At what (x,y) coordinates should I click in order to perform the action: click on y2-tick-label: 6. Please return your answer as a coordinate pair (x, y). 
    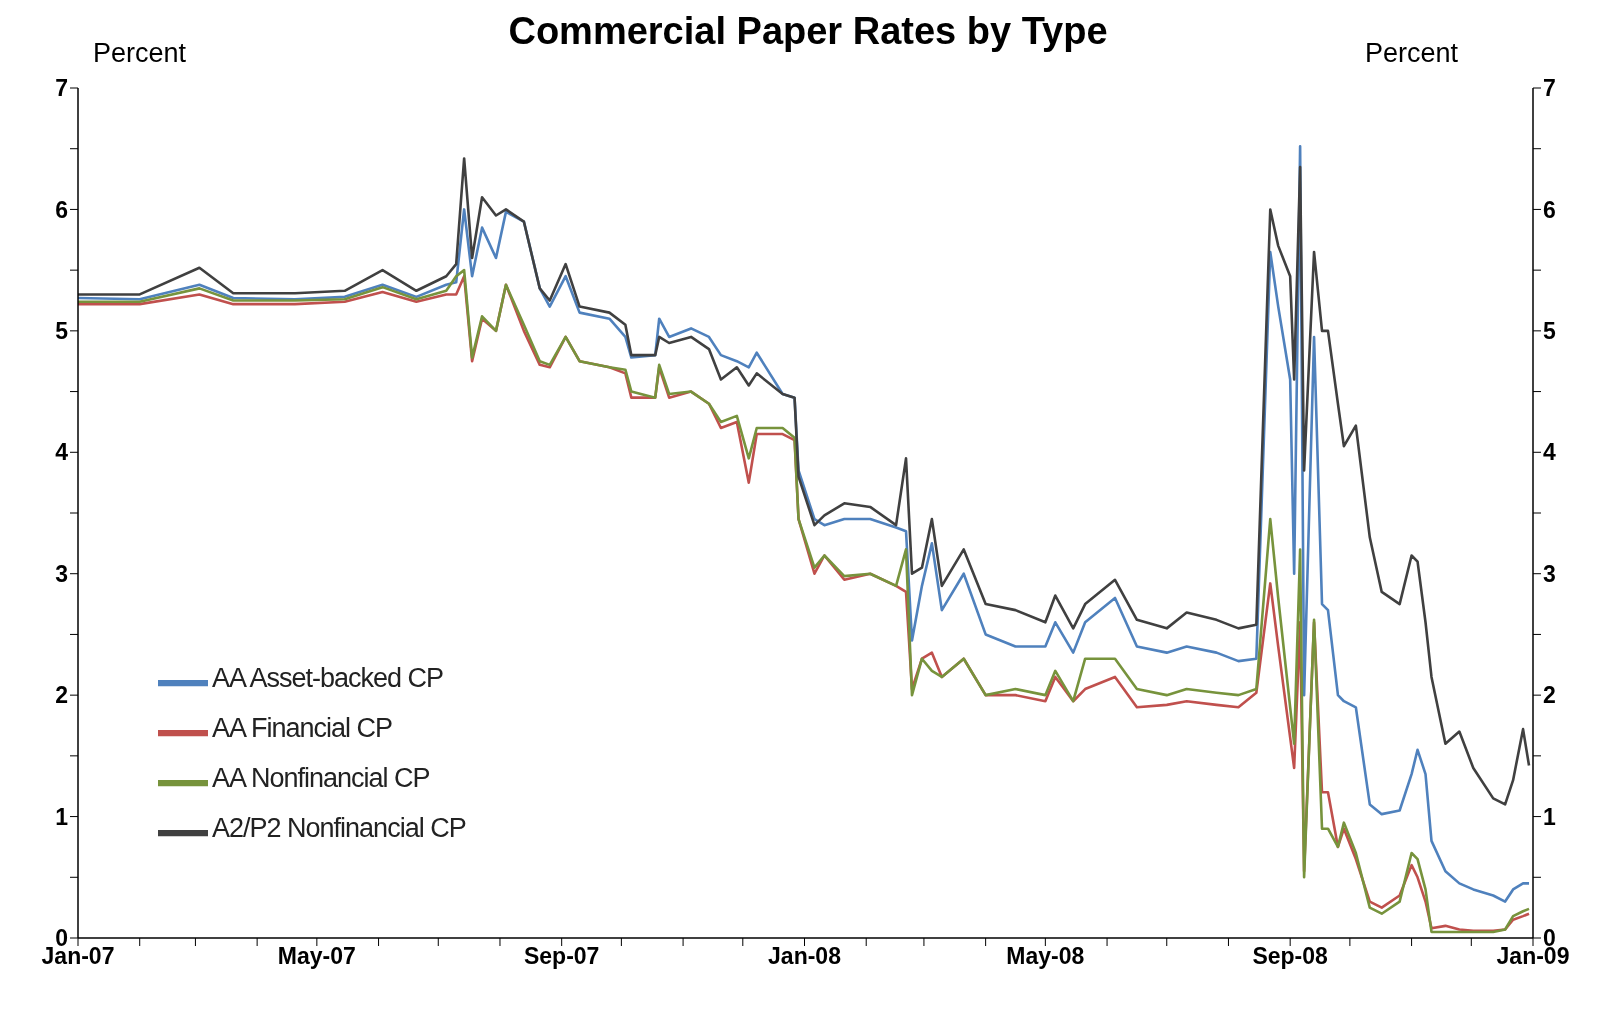
    Looking at the image, I should click on (1549, 209).